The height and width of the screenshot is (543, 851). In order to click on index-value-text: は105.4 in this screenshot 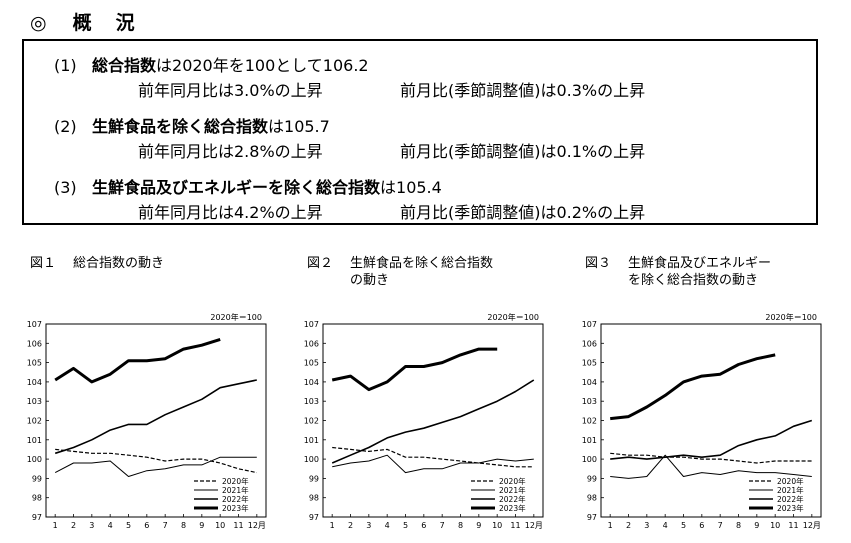, I will do `click(411, 187)`.